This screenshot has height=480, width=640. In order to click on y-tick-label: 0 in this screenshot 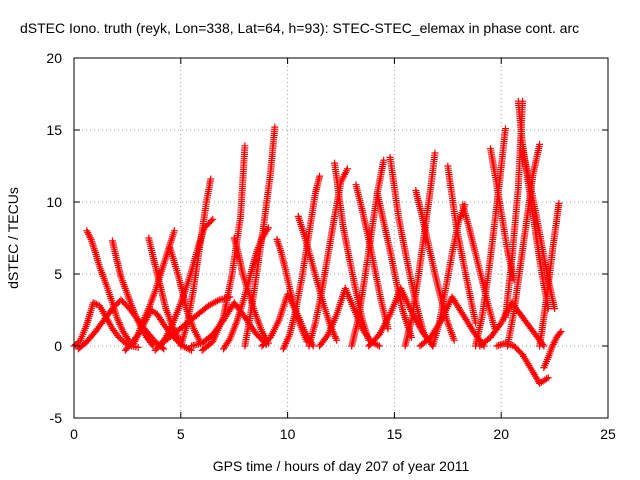, I will do `click(58, 346)`.